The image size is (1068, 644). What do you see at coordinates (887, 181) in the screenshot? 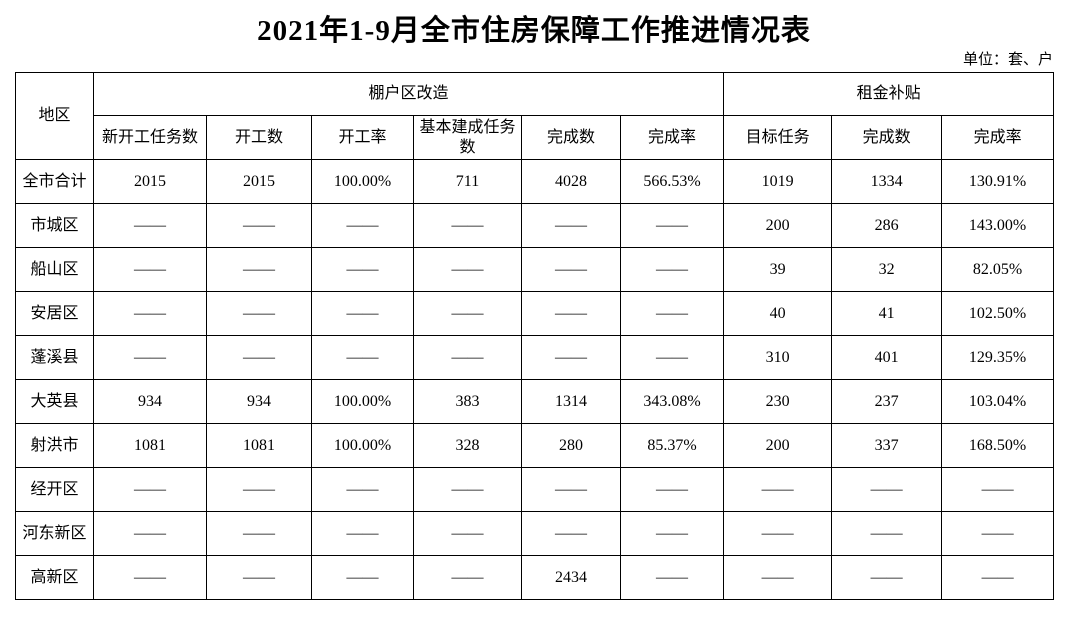
I see `value-cell: 1334` at bounding box center [887, 181].